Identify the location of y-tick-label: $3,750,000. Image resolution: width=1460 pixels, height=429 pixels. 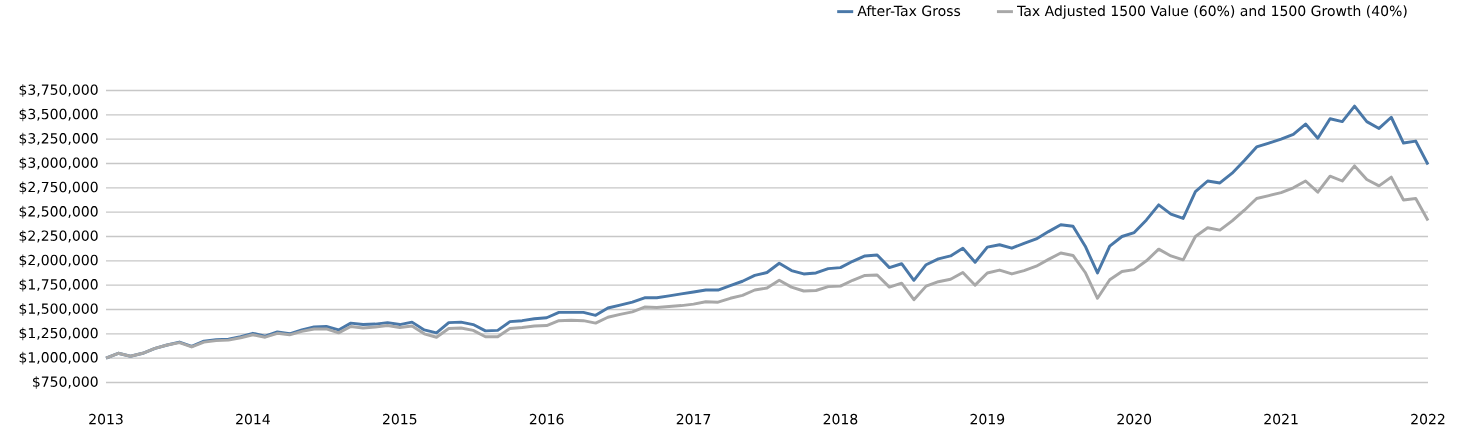
(58, 90).